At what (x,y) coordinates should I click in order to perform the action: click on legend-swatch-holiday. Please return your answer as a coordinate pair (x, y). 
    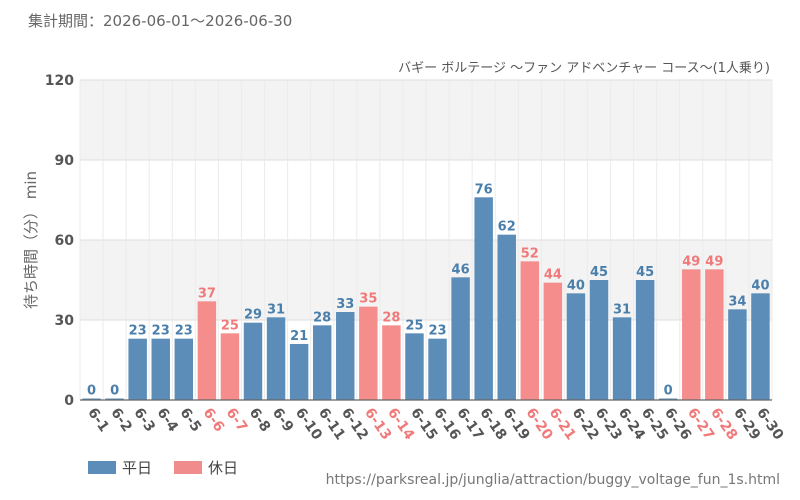
    Looking at the image, I should click on (188, 467).